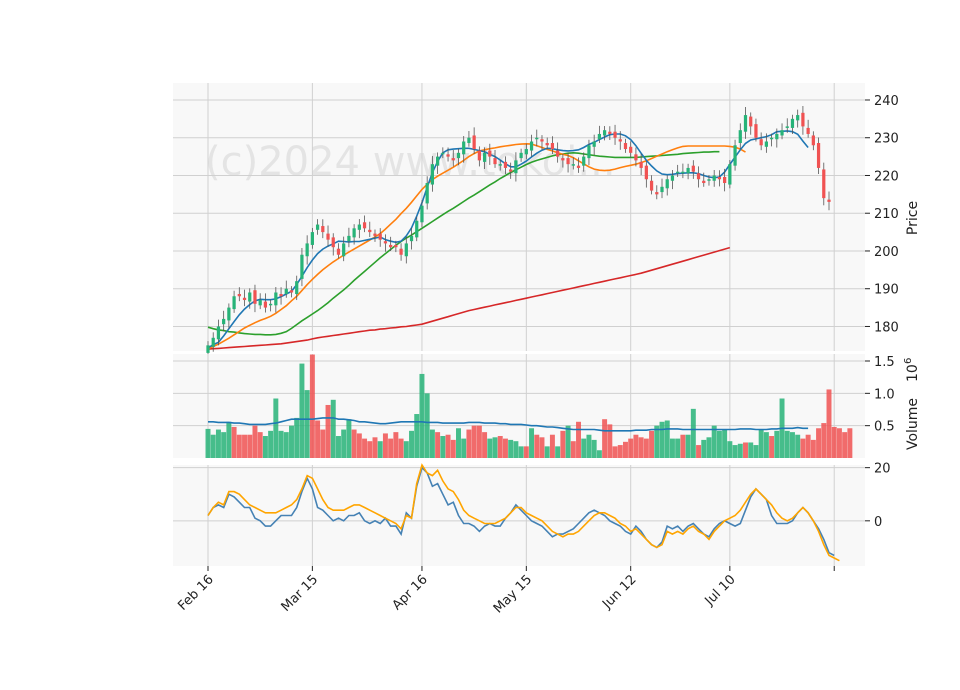 This screenshot has height=690, width=960. Describe the element at coordinates (463, 243) in the screenshot. I see `ma-long-line` at that location.